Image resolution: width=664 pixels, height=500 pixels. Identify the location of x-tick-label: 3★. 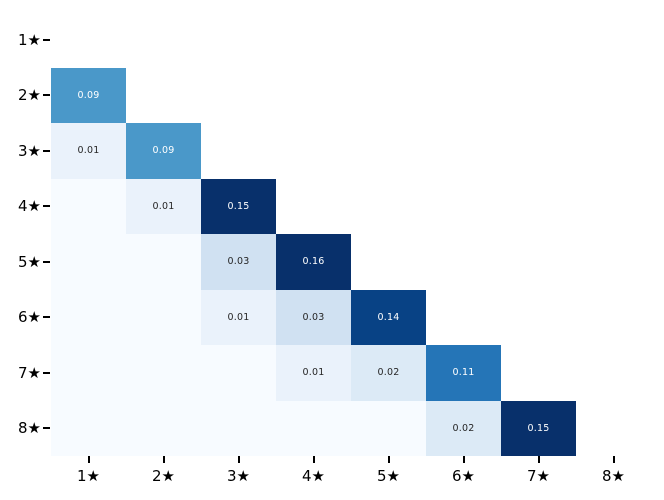
(238, 476).